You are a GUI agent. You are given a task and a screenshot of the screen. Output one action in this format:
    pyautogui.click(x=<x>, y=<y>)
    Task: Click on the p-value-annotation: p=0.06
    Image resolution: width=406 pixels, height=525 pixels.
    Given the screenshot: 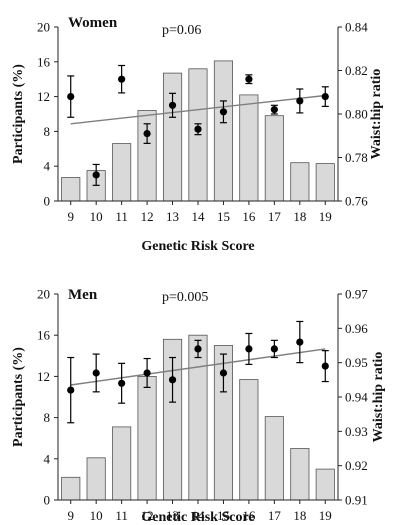 What is the action you would take?
    pyautogui.click(x=181, y=30)
    